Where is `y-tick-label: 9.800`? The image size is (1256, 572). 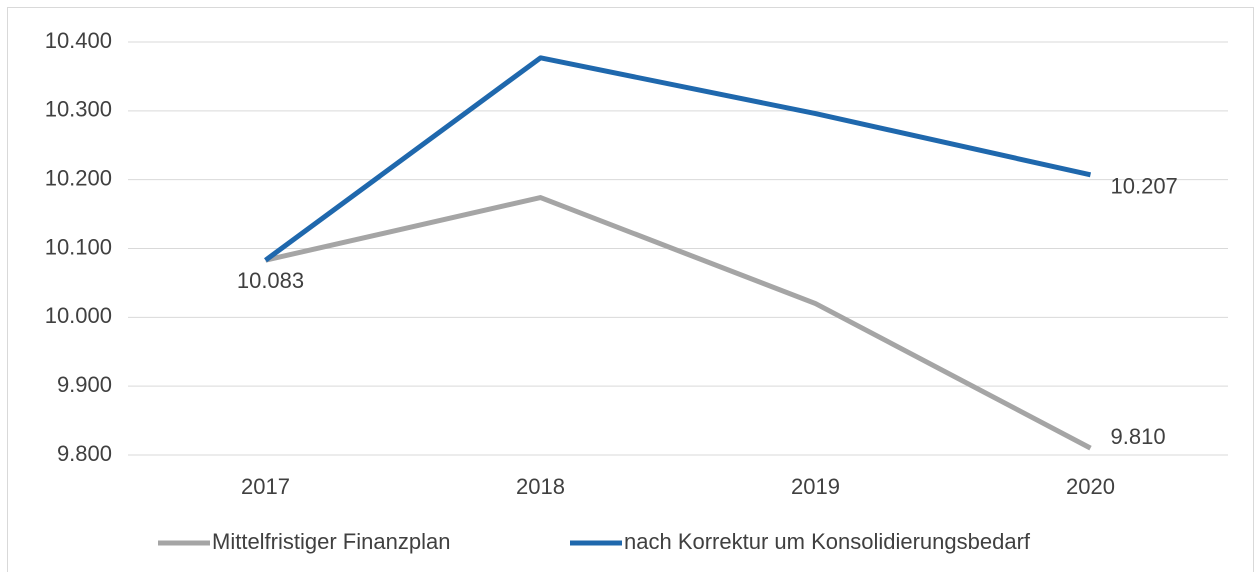
y-tick-label: 9.800 is located at coordinates (84, 453).